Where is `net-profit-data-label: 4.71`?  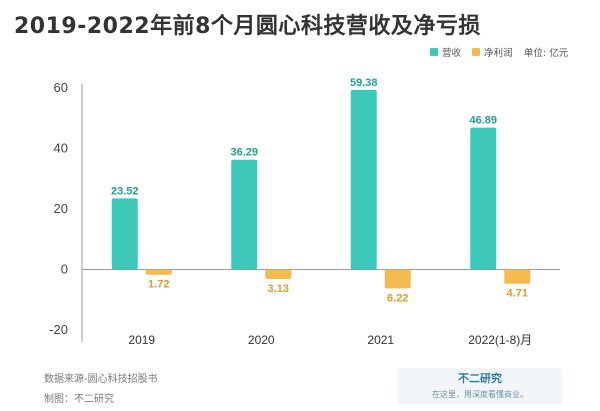
net-profit-data-label: 4.71 is located at coordinates (517, 294).